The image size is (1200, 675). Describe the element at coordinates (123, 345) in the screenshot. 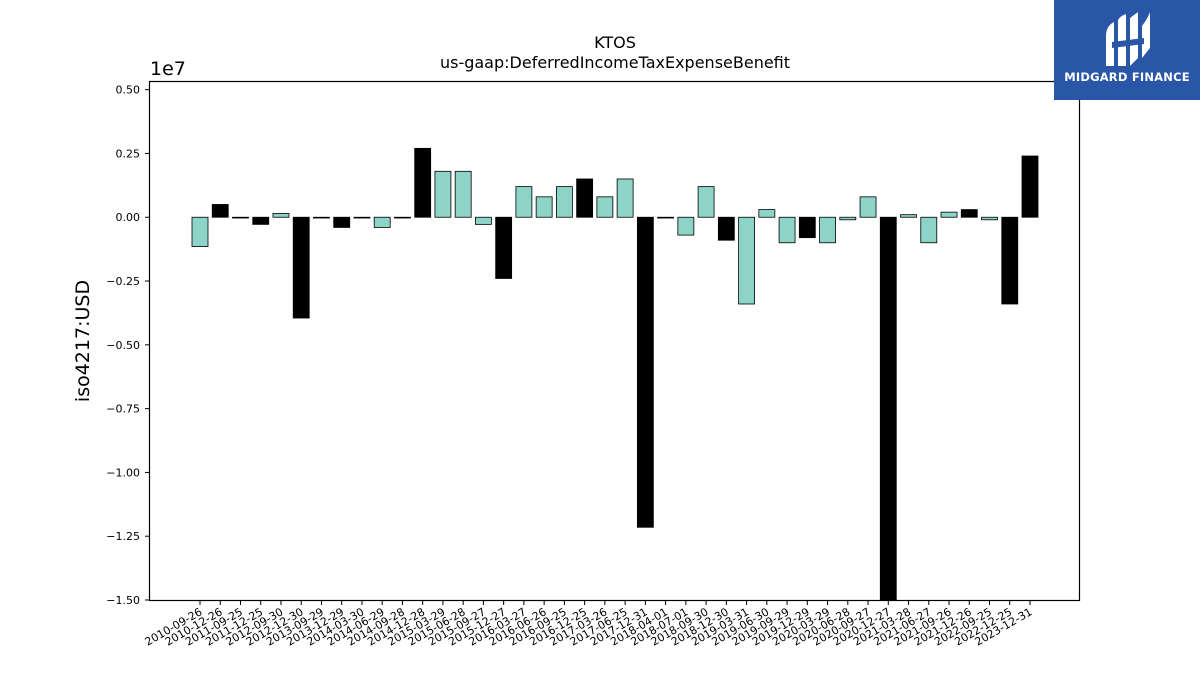

I see `y-tick-label: −0.50` at that location.